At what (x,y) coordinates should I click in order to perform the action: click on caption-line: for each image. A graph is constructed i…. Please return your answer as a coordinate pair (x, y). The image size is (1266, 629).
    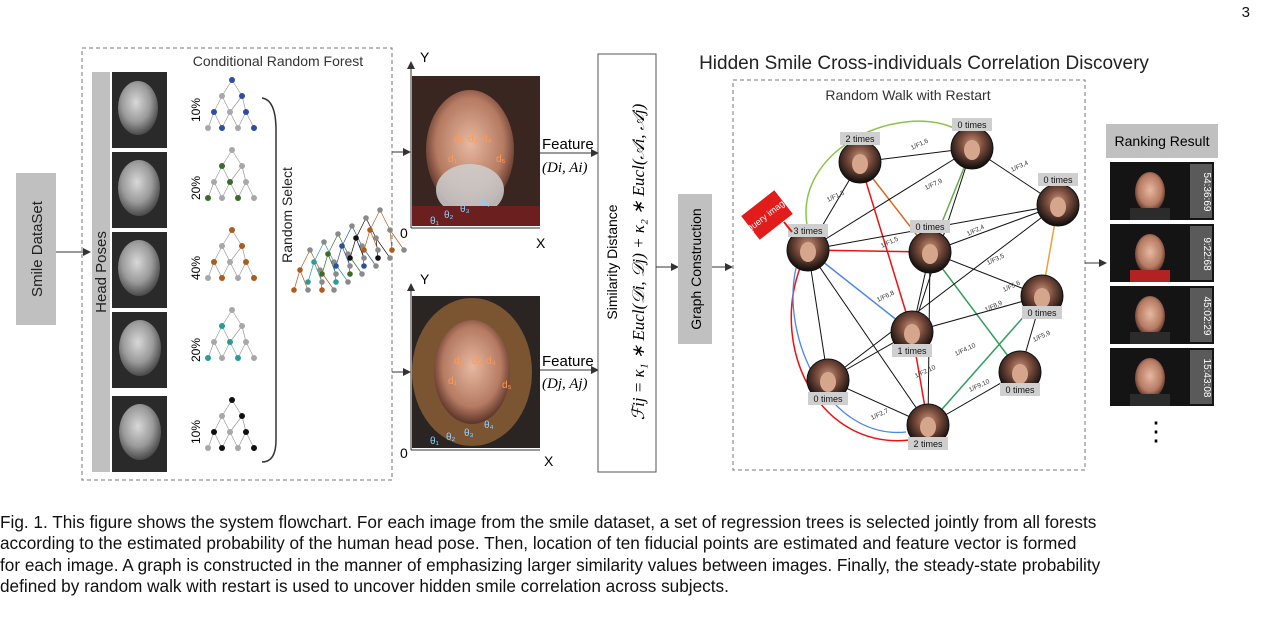
    Looking at the image, I should click on (550, 564).